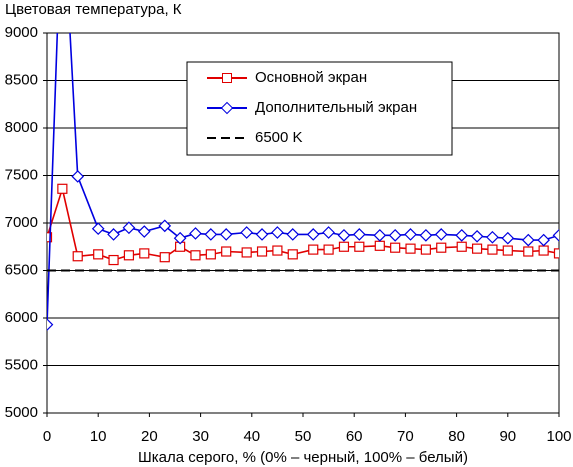  I want to click on x-tick-label: 100, so click(558, 436).